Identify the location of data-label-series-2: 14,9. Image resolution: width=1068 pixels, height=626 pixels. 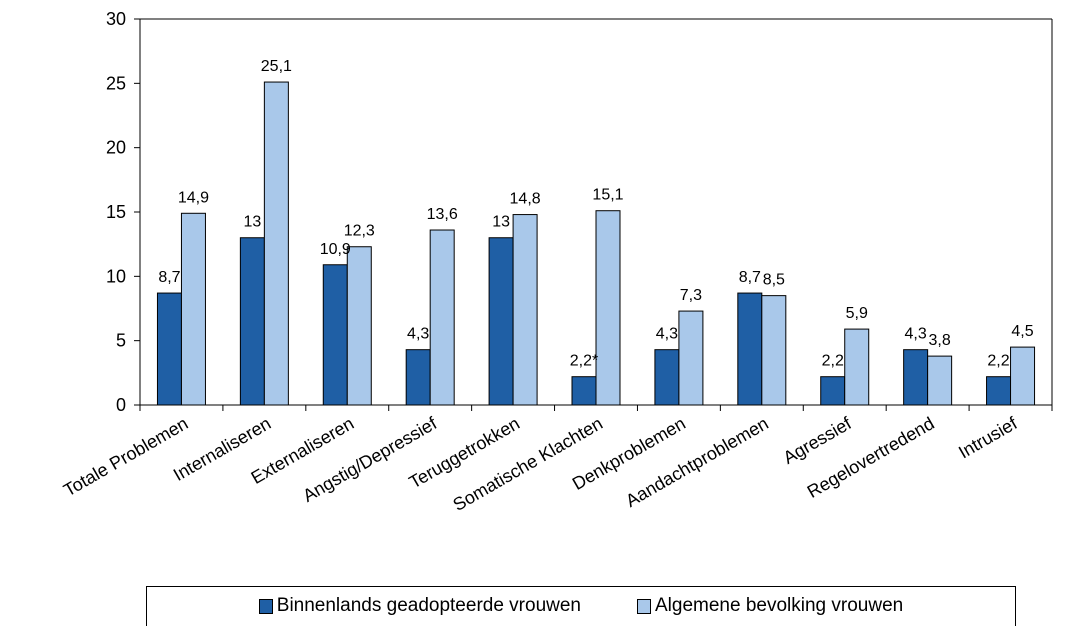
(193, 197).